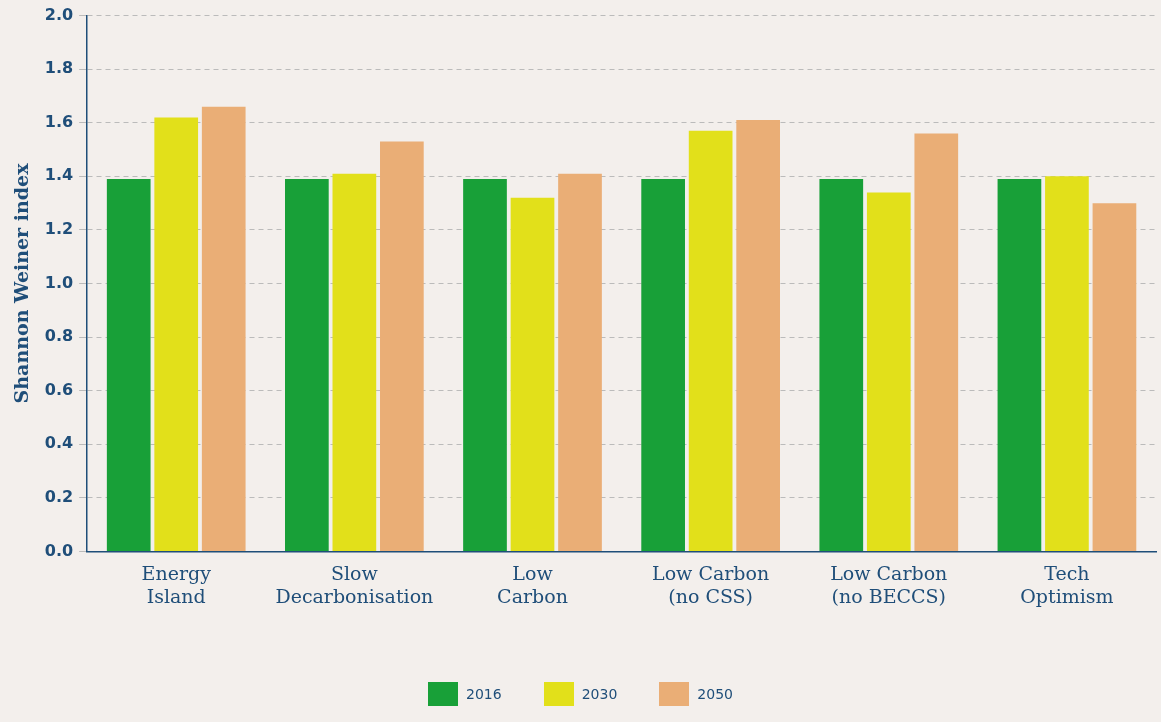 The height and width of the screenshot is (722, 1161). Describe the element at coordinates (59, 175) in the screenshot. I see `y-tick-label: 1.4` at that location.